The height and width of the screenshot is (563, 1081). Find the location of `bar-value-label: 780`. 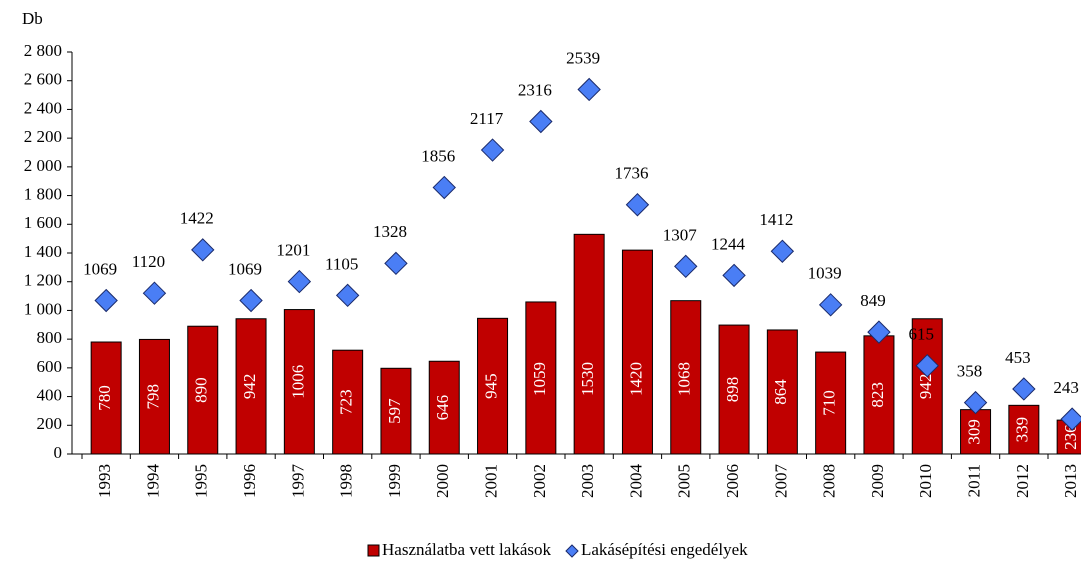

bar-value-label: 780 is located at coordinates (104, 398).